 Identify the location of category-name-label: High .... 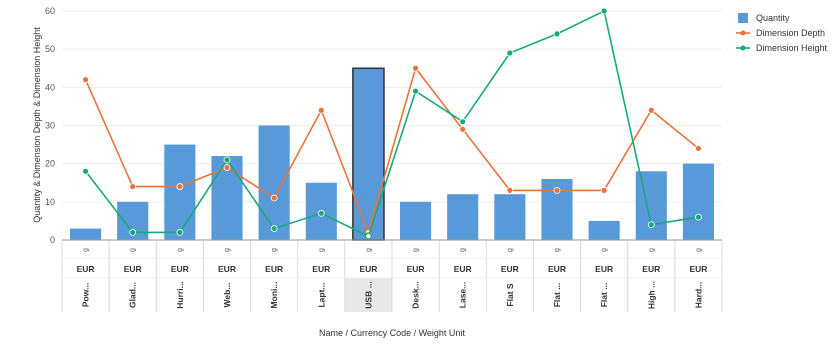
(651, 295).